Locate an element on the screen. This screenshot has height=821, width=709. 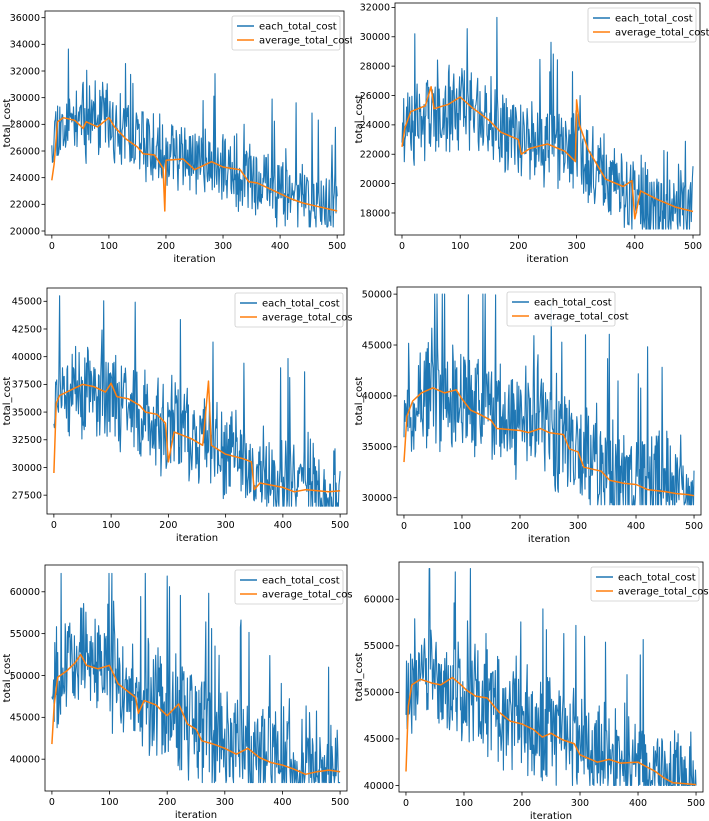
y-tick-label: 27500 is located at coordinates (27, 495).